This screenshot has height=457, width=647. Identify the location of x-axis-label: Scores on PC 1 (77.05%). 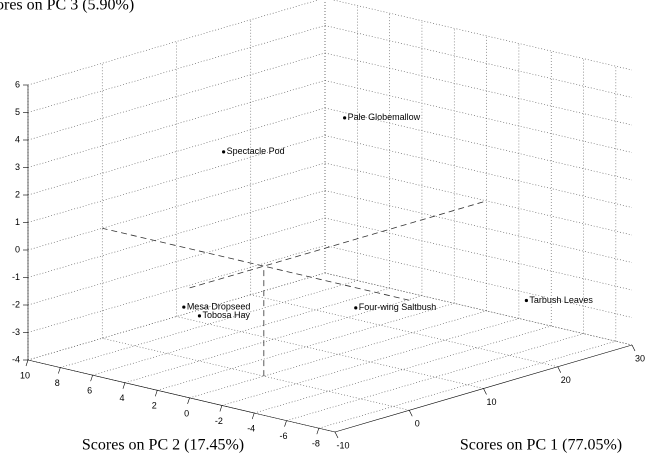
(541, 445).